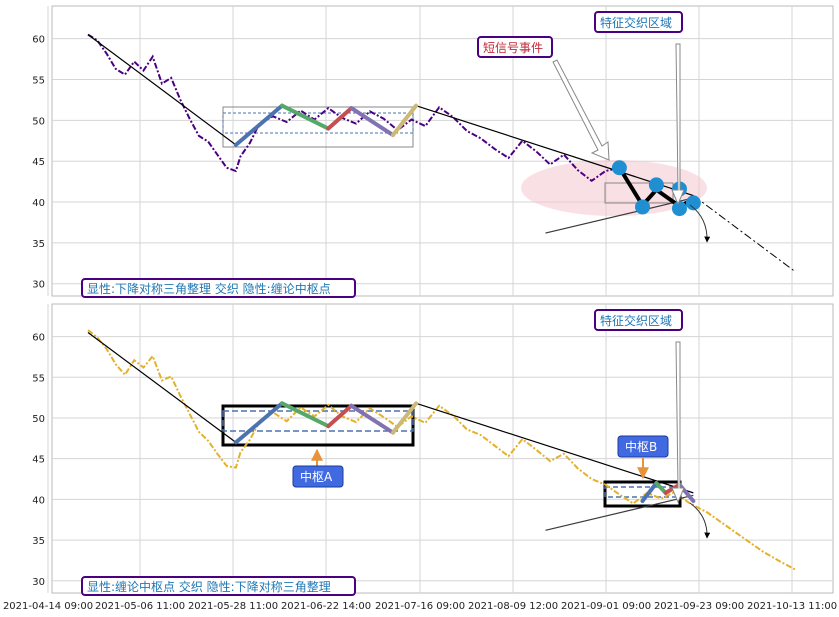  Describe the element at coordinates (209, 586) in the screenshot. I see `bottom-left-note-text: 显性:缠论中枢点 交织 隐性:下降对称三角整理` at that location.